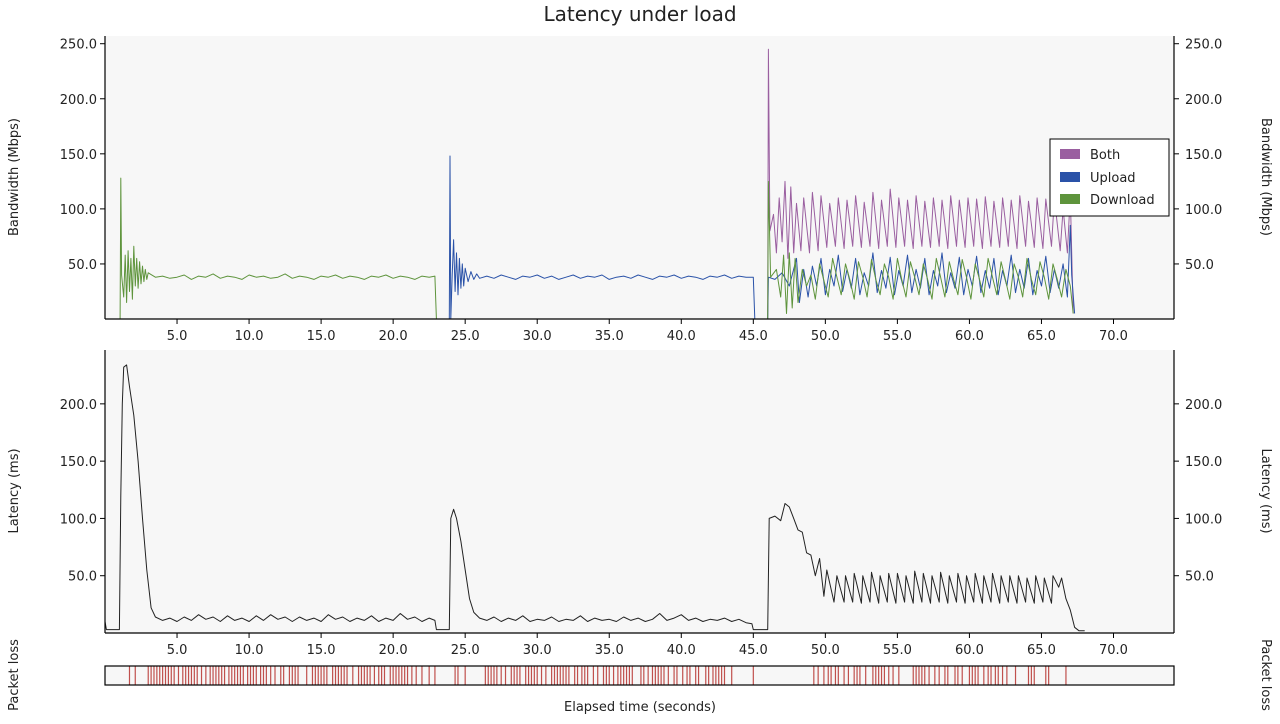 This screenshot has width=1280, height=724. What do you see at coordinates (78, 519) in the screenshot?
I see `latency-y-tick-label-left: 100.0` at bounding box center [78, 519].